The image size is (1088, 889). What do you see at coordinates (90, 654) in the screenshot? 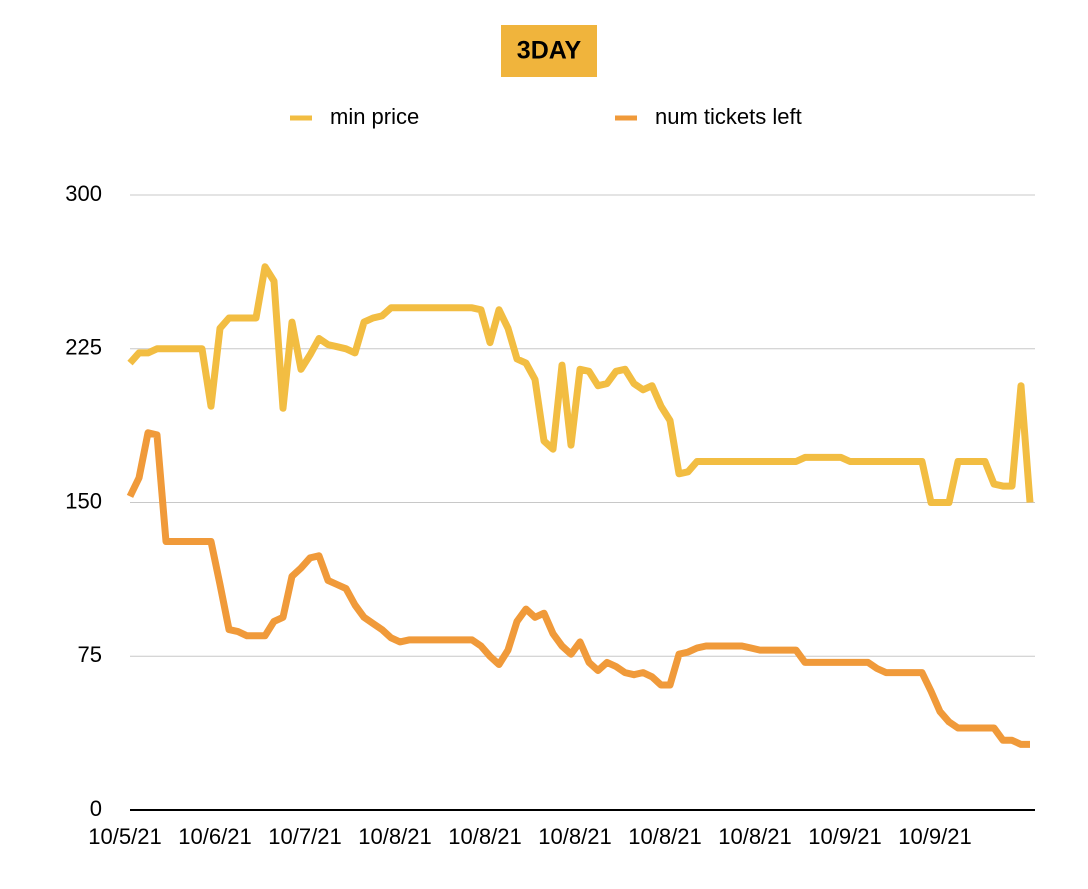
I see `y-tick-label: 75` at bounding box center [90, 654].